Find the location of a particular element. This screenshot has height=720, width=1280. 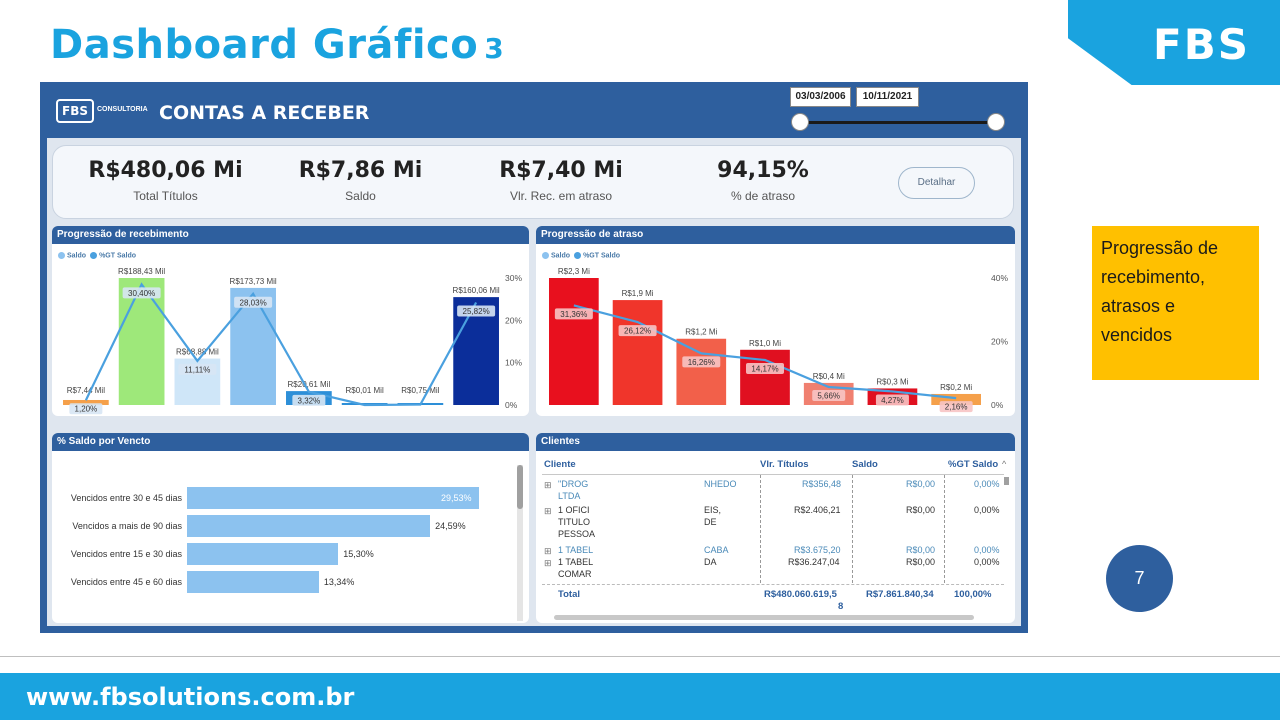

table-row-cliente: "DROG is located at coordinates (573, 484).